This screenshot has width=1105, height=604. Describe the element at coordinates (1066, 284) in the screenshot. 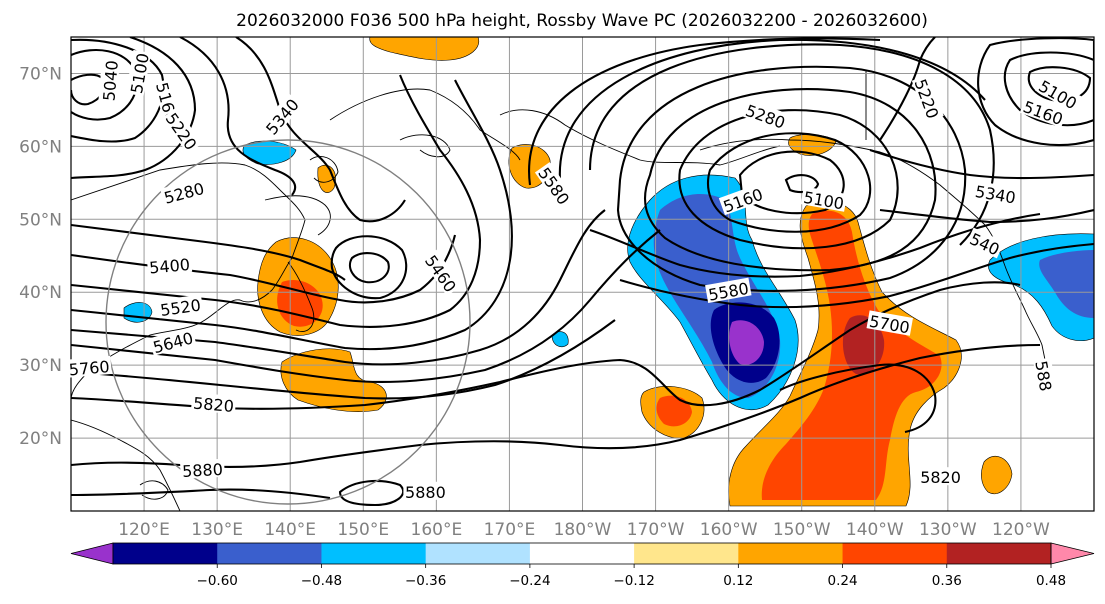

I see `anomaly-moderate-negative-na` at that location.